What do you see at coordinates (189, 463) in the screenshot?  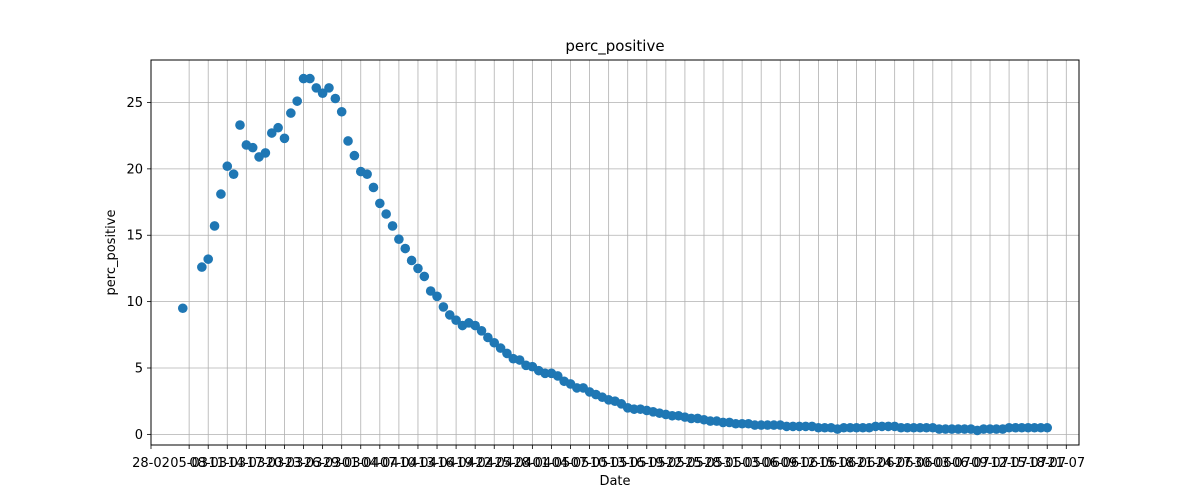 I see `x-tick-label: 05-03` at bounding box center [189, 463].